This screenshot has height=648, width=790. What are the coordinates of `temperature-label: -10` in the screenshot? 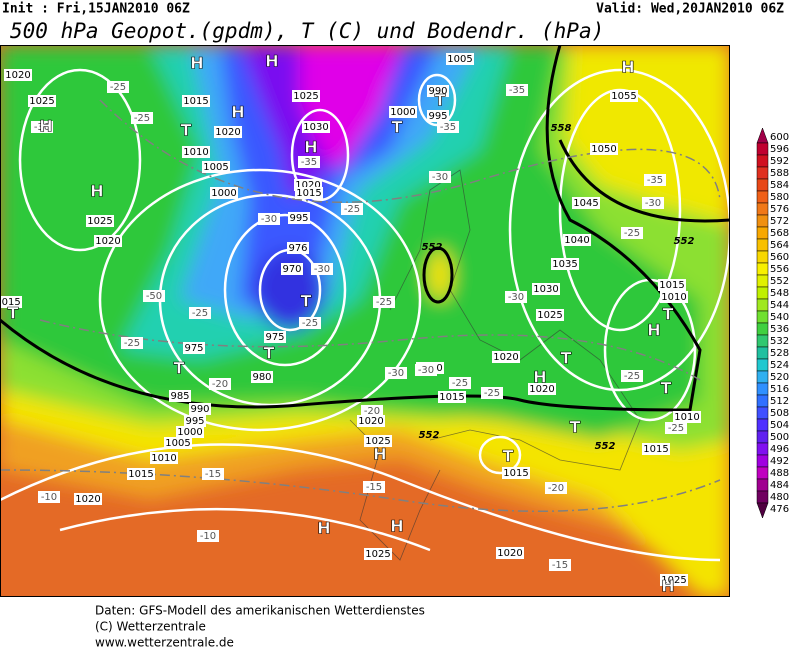 It's located at (208, 536).